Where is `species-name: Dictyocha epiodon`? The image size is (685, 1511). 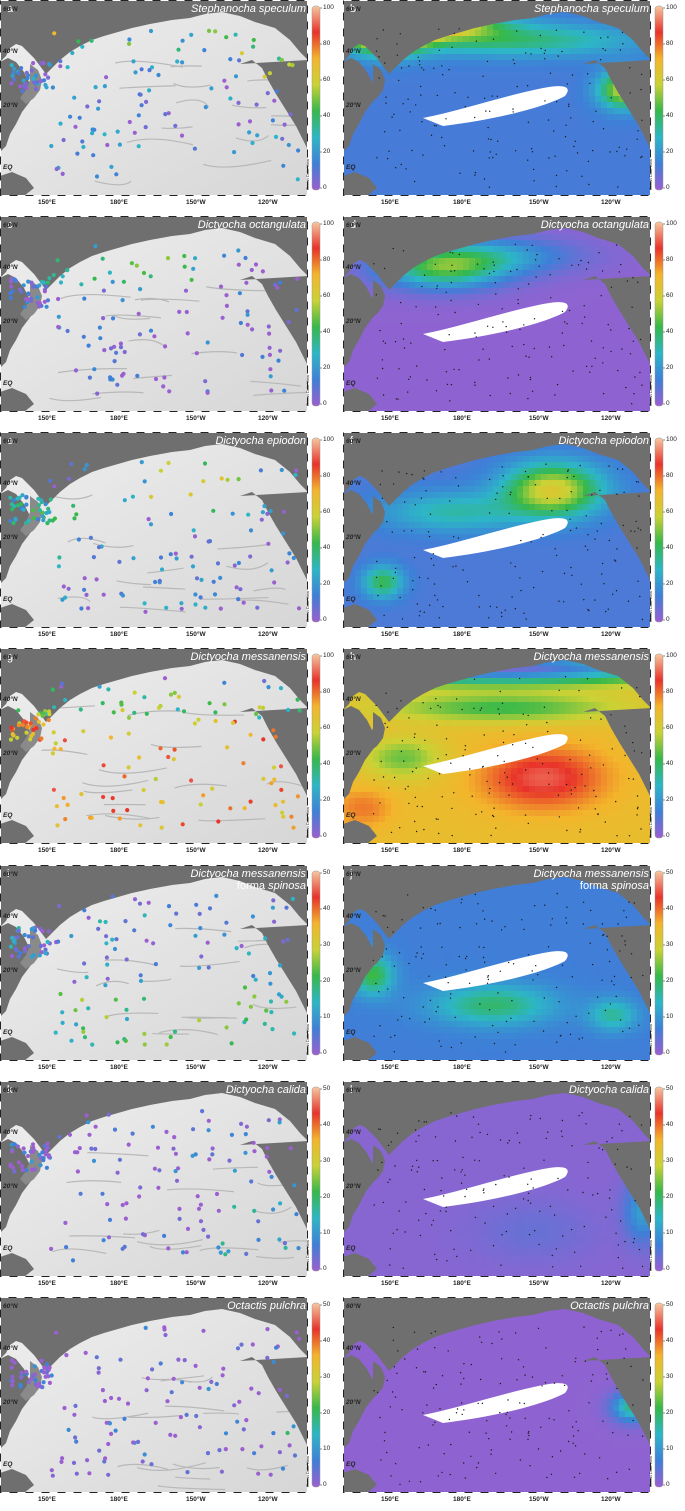
species-name: Dictyocha epiodon is located at coordinates (603, 441).